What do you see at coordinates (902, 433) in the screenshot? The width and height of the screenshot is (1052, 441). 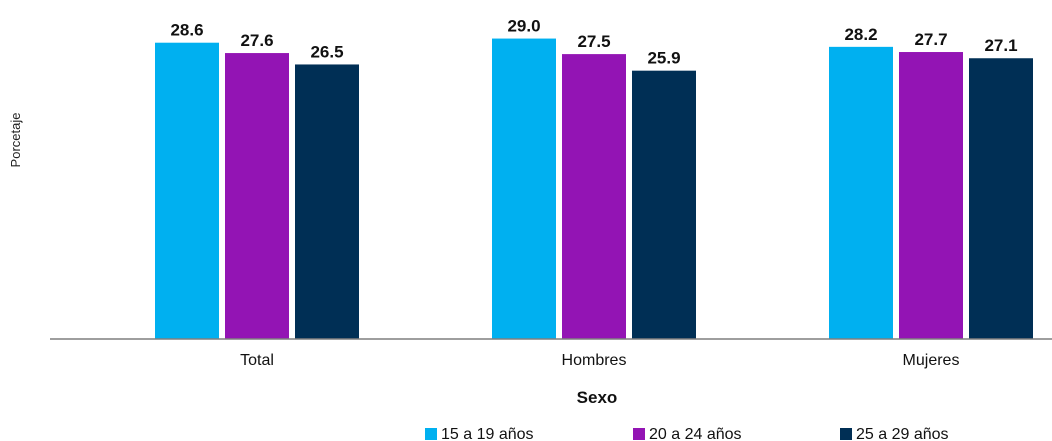 I see `legend-label-2: 25 a 29 años` at bounding box center [902, 433].